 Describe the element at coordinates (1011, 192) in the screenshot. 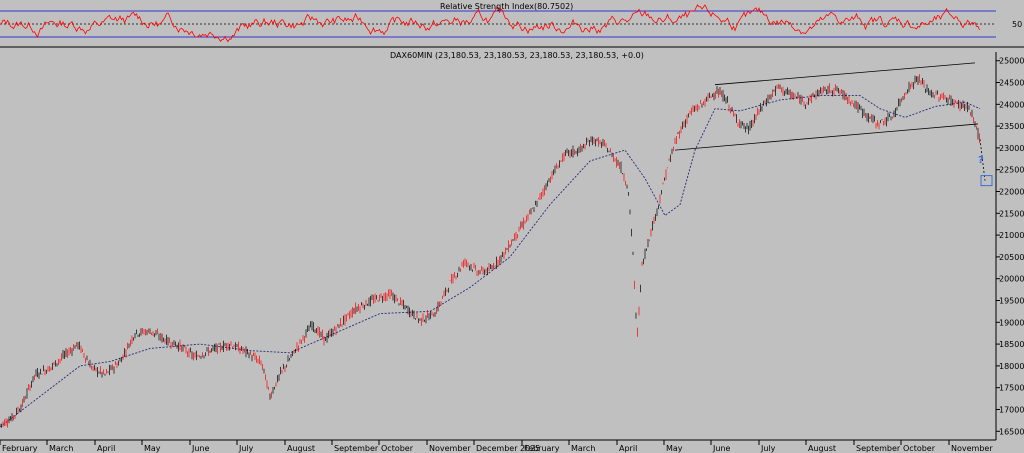

I see `y-tick-label: 22000` at that location.